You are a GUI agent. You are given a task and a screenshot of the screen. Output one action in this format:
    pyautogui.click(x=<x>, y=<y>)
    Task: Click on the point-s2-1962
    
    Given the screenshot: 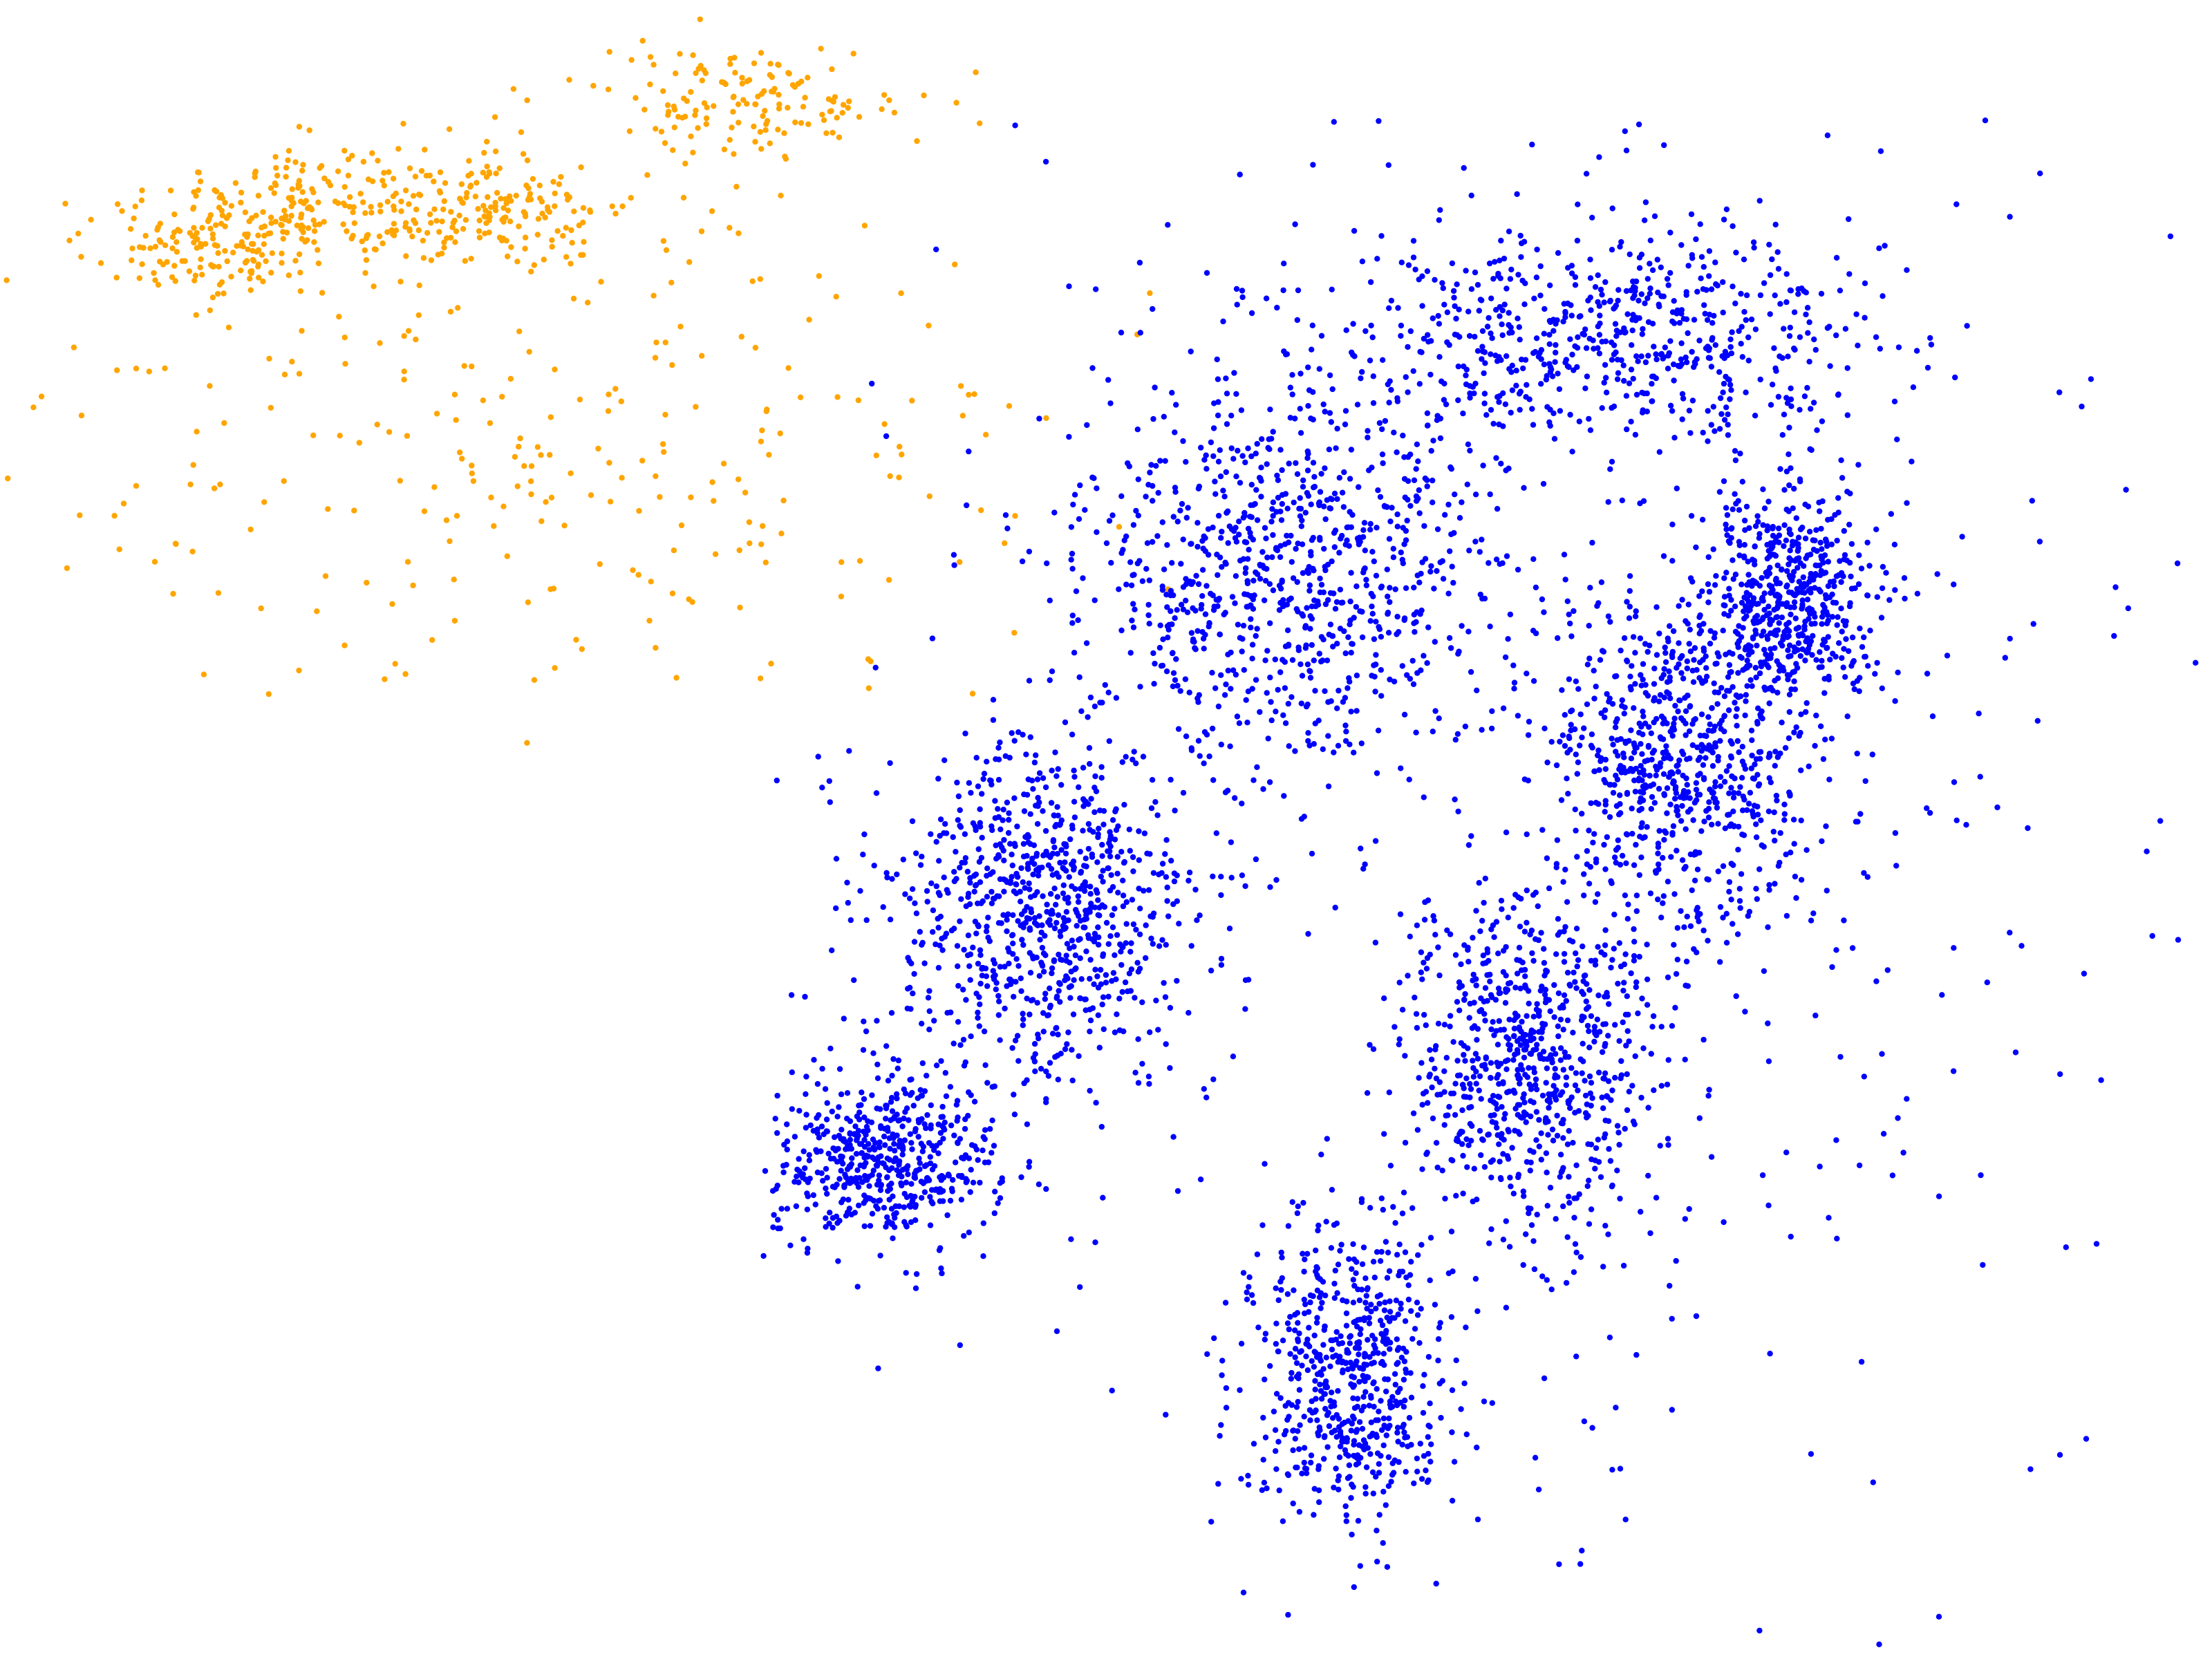 What is the action you would take?
    pyautogui.click(x=1279, y=586)
    